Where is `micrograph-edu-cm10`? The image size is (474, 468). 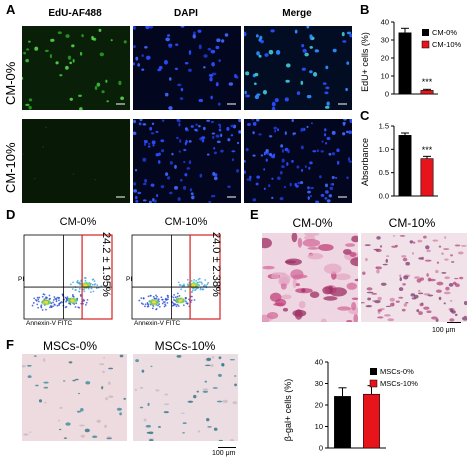 micrograph-edu-cm10 is located at coordinates (76, 161).